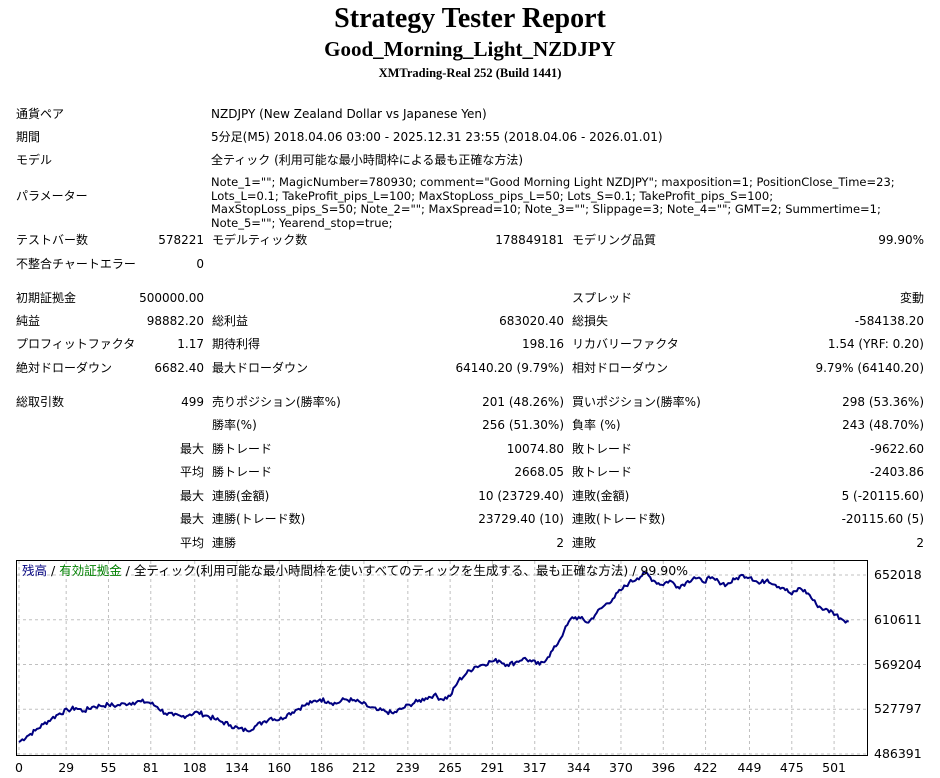 The image size is (940, 778). I want to click on report-subtitle: Good_Morning_Light_NZDJPY, so click(470, 49).